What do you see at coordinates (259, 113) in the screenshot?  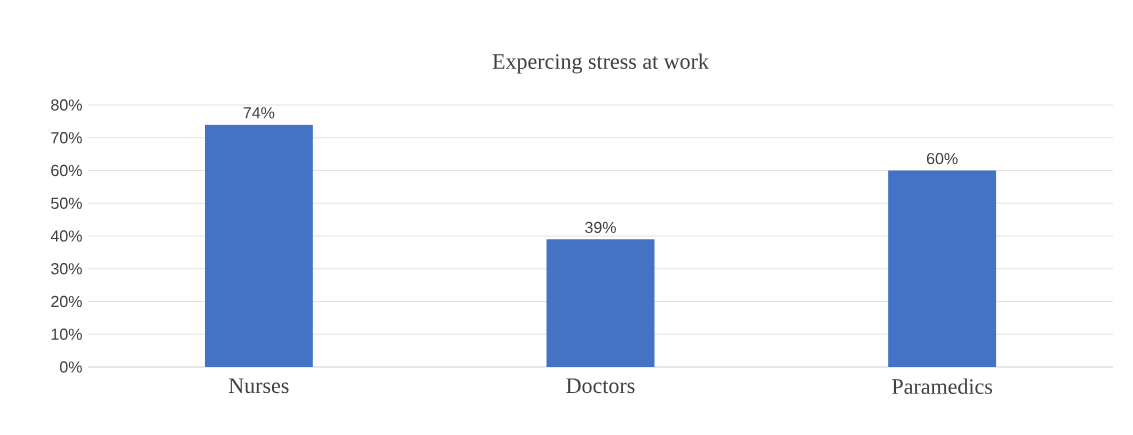 I see `data-label: 74%` at bounding box center [259, 113].